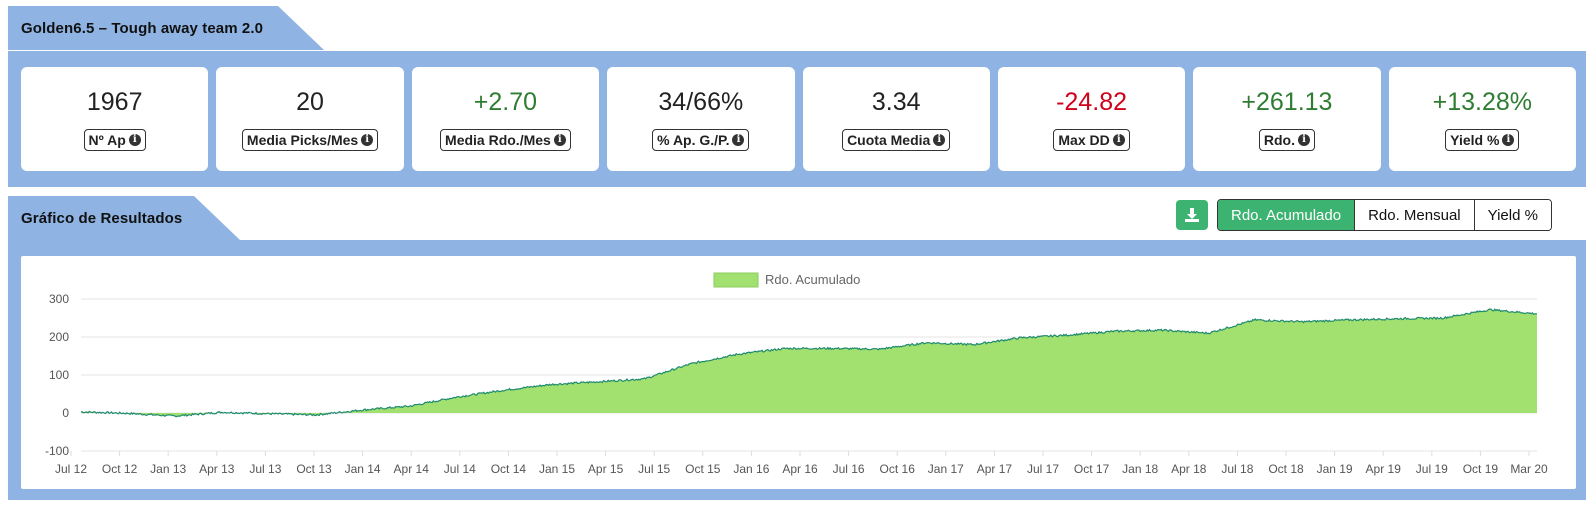 This screenshot has width=1592, height=517. I want to click on y-axis-ticks: 300 200 100 0 -100, so click(57, 375).